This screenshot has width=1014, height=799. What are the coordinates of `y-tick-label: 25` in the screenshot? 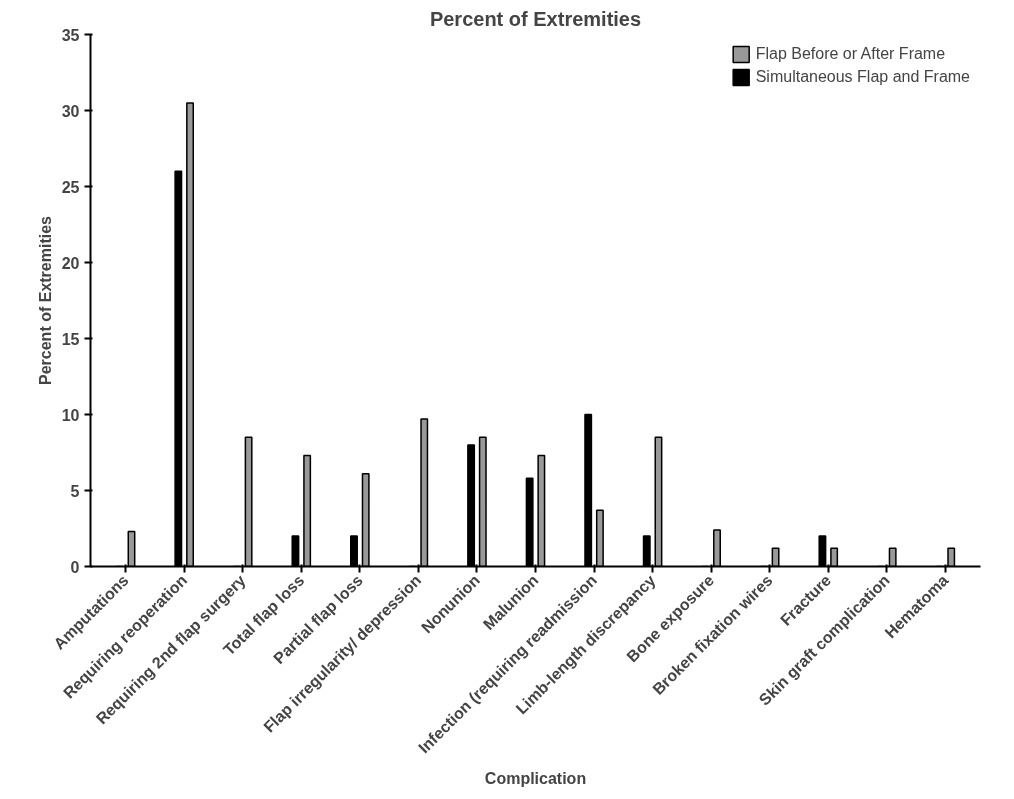 It's located at (70, 187).